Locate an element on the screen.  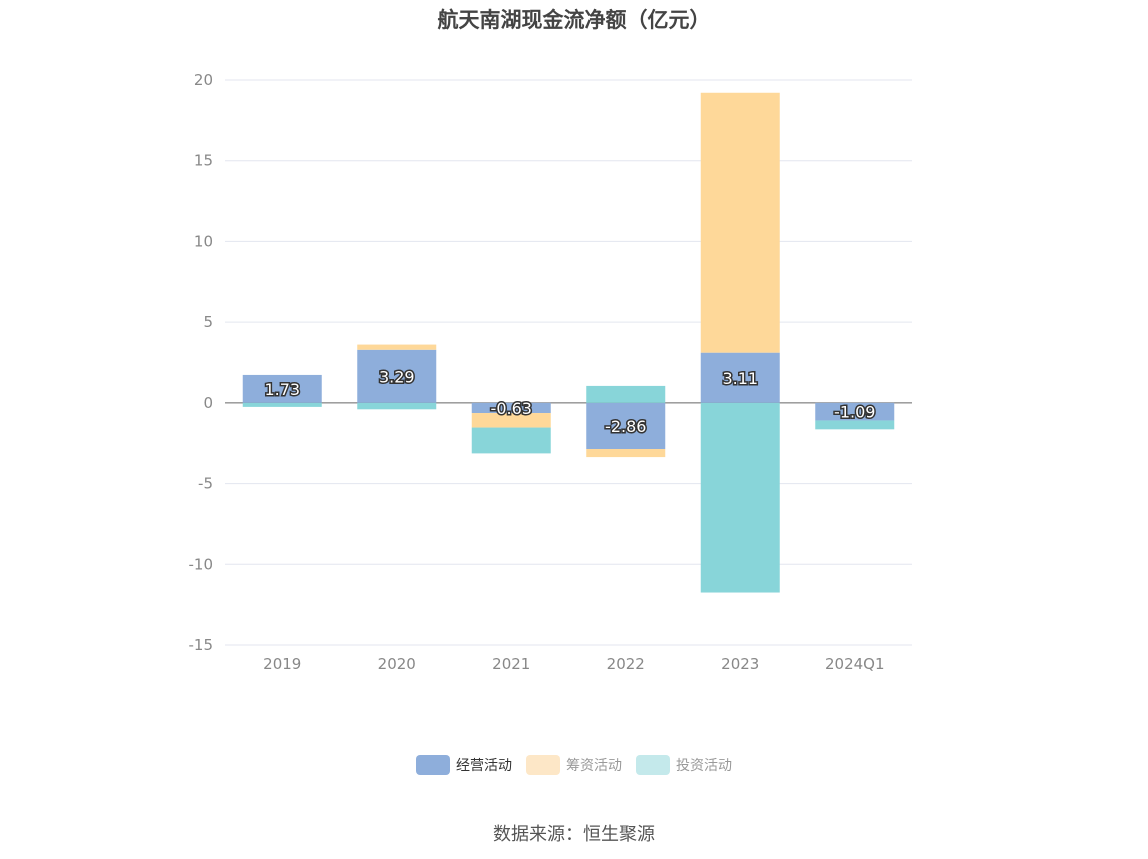
bar-financing-2022 is located at coordinates (626, 453).